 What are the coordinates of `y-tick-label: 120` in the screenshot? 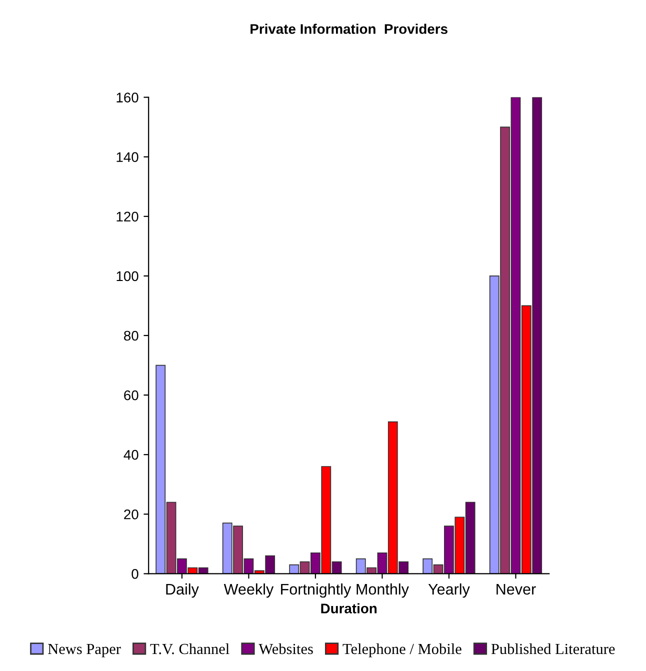 It's located at (127, 217).